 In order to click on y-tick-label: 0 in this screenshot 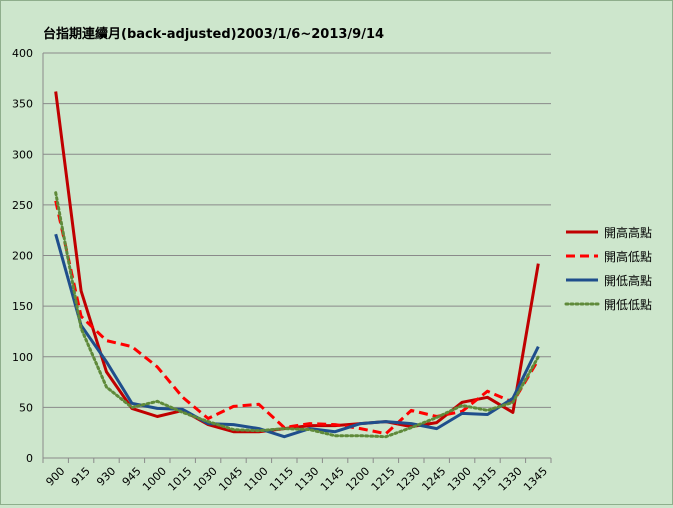, I will do `click(29, 458)`.